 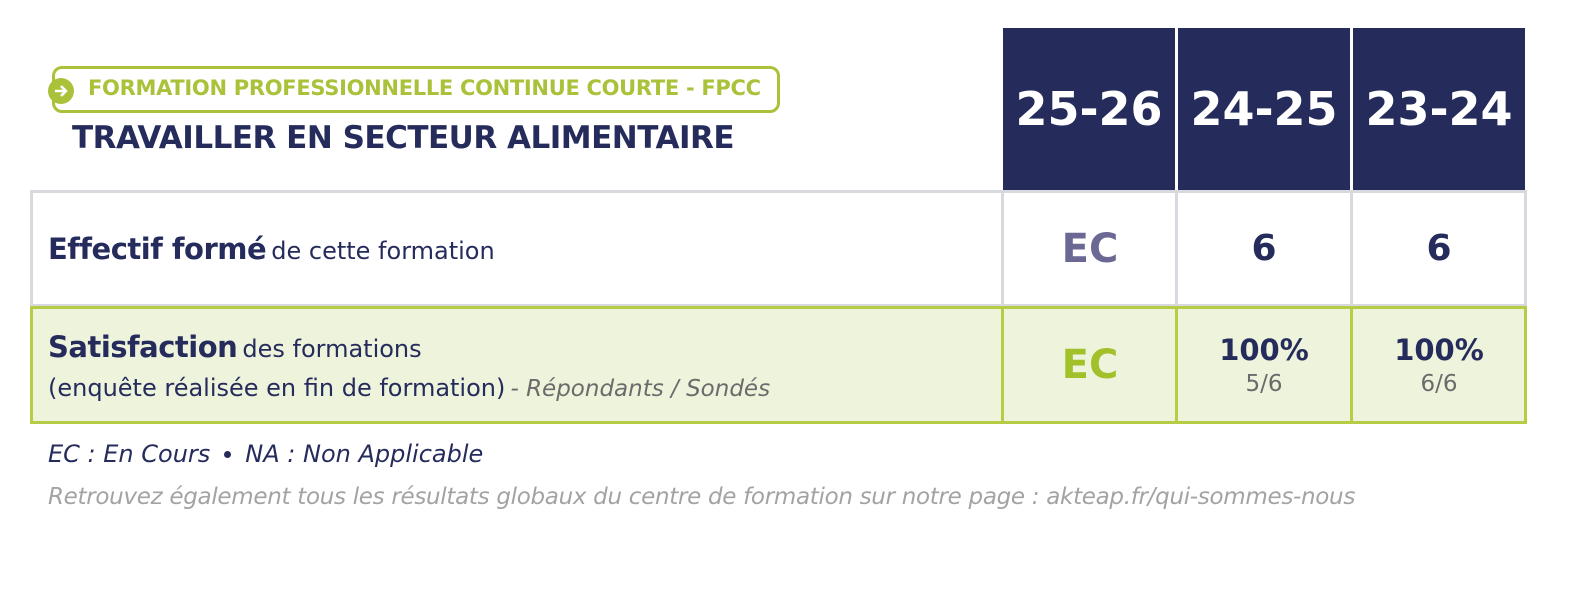 What do you see at coordinates (277, 388) in the screenshot?
I see `sublabel: (enquête réalisée en fin de formation)` at bounding box center [277, 388].